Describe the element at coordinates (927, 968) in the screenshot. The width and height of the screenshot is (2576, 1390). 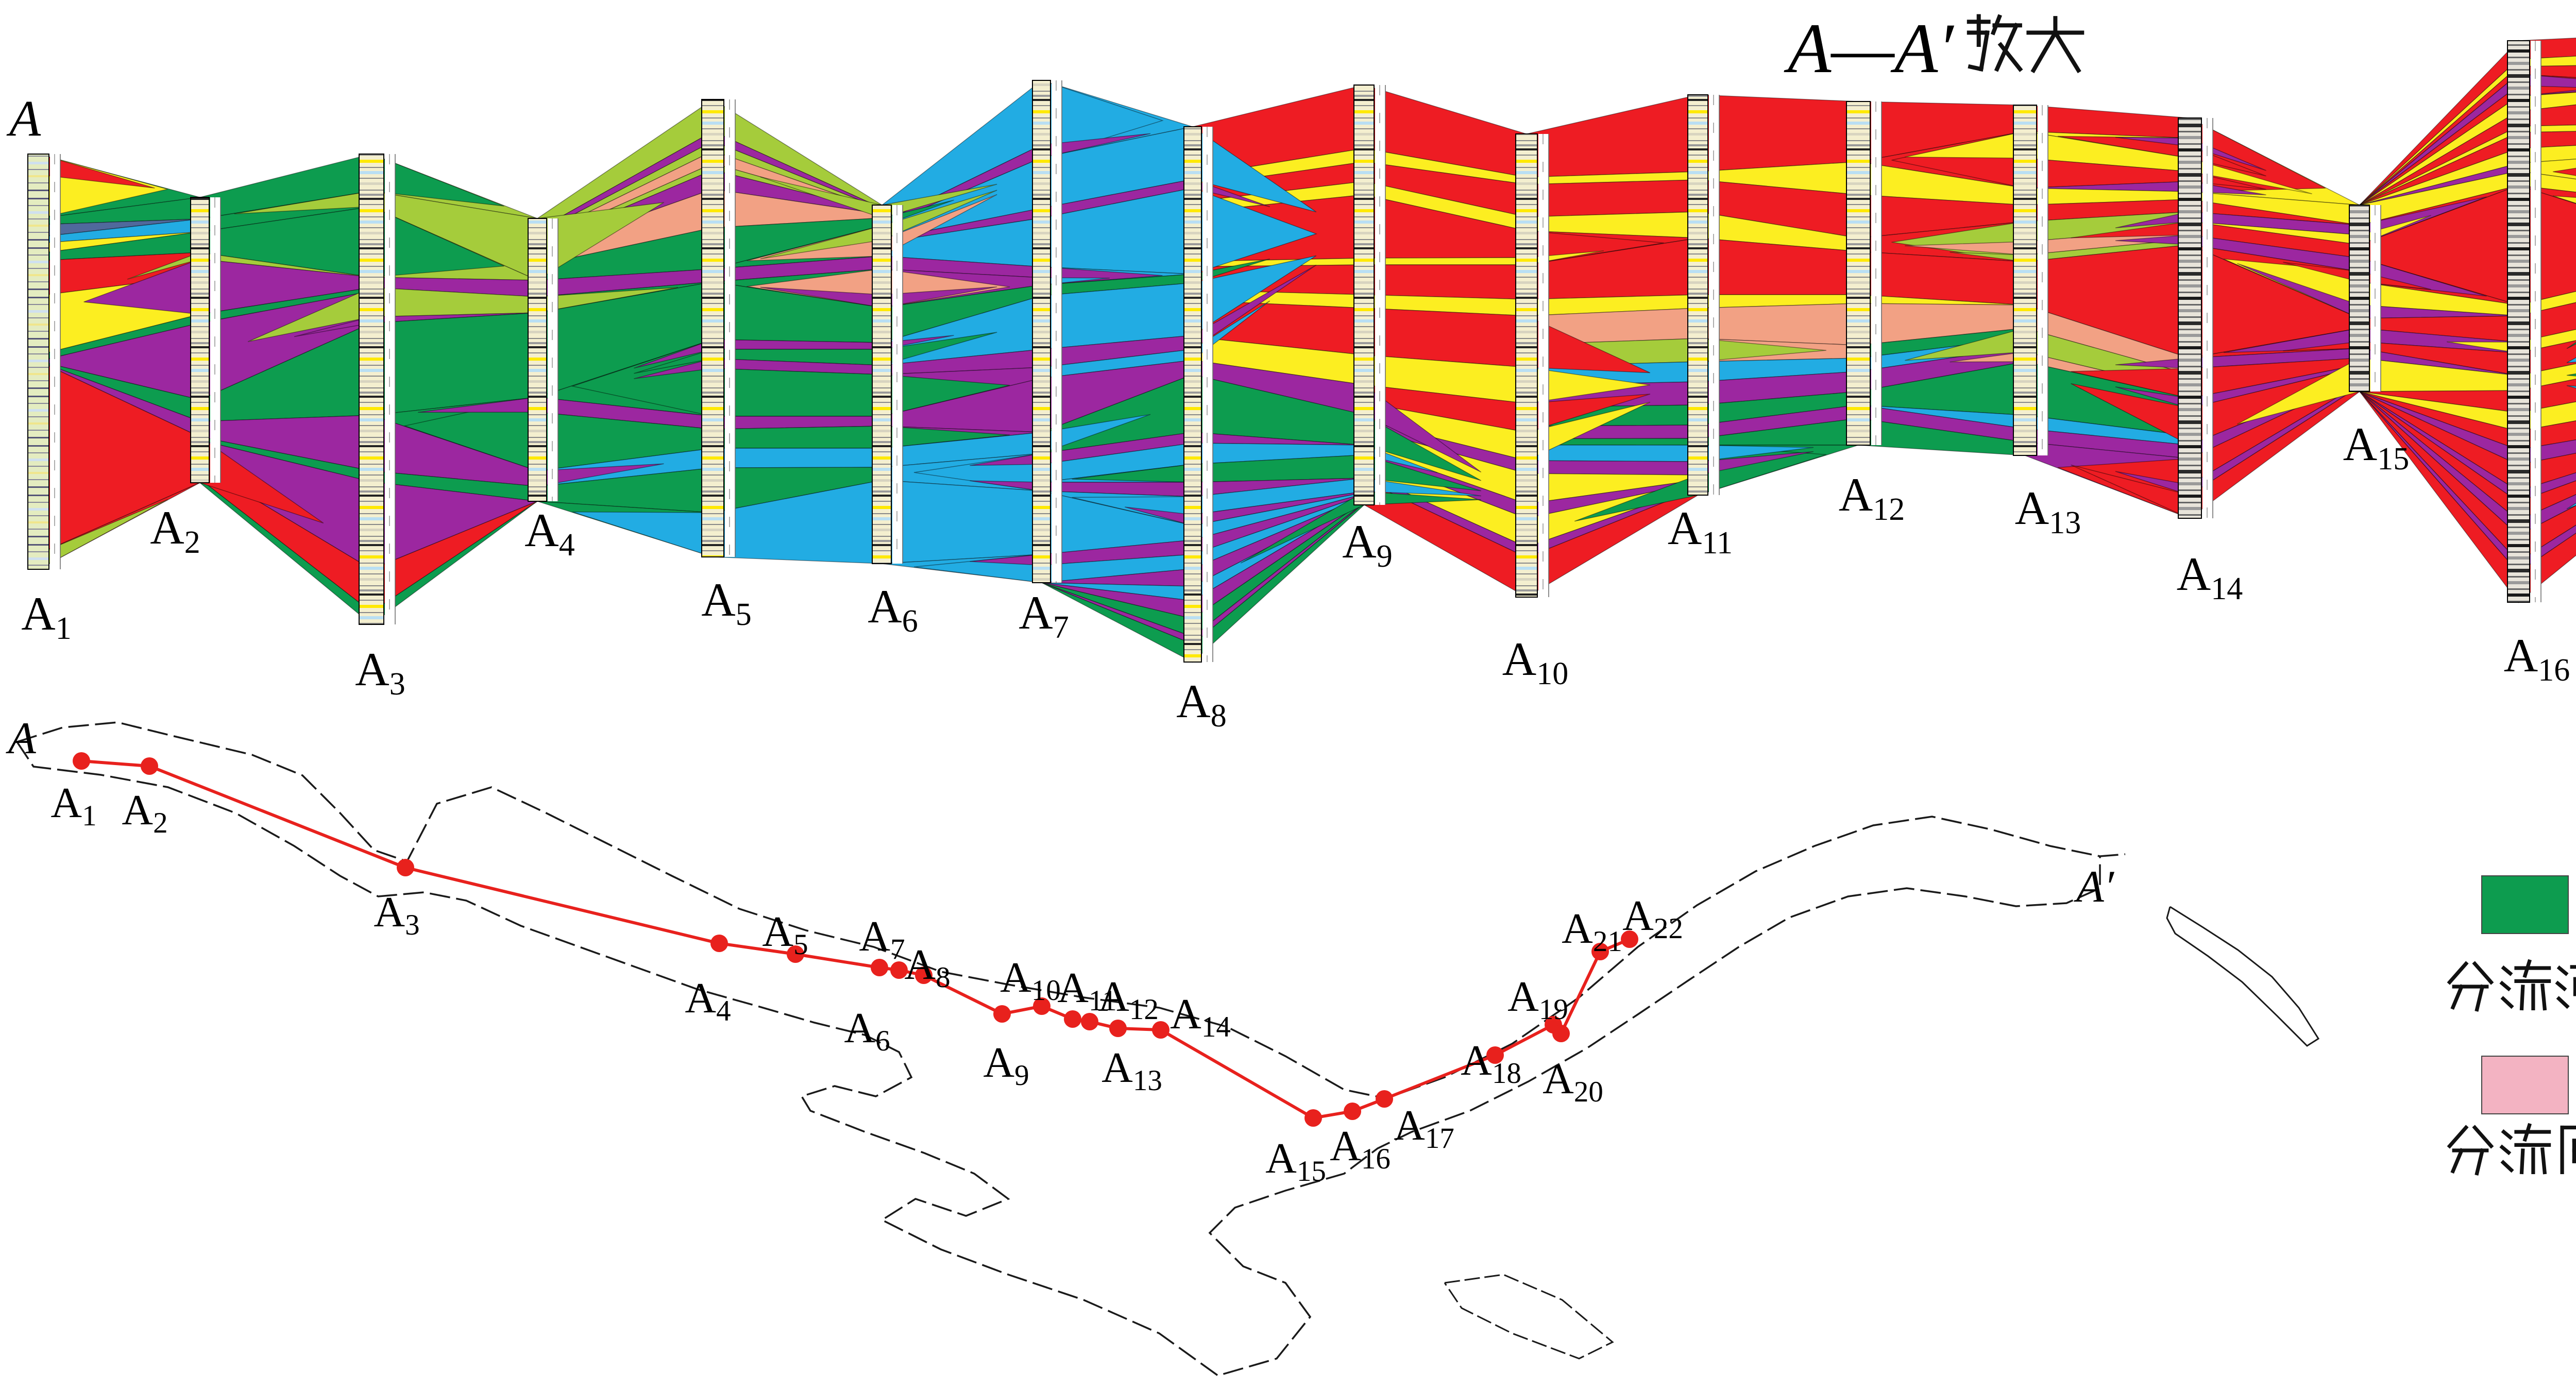
I see `svg-text: A8` at that location.